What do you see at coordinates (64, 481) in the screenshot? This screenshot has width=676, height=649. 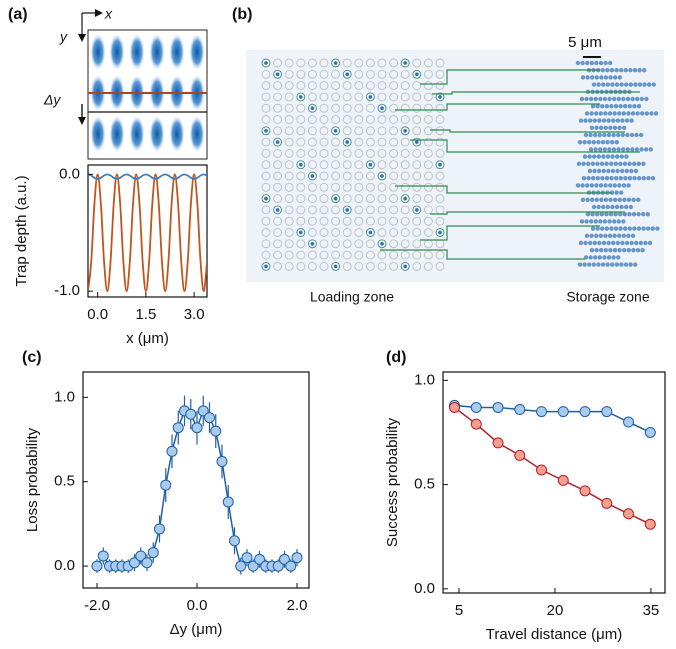 I see `y-tick-label: 0.5` at bounding box center [64, 481].